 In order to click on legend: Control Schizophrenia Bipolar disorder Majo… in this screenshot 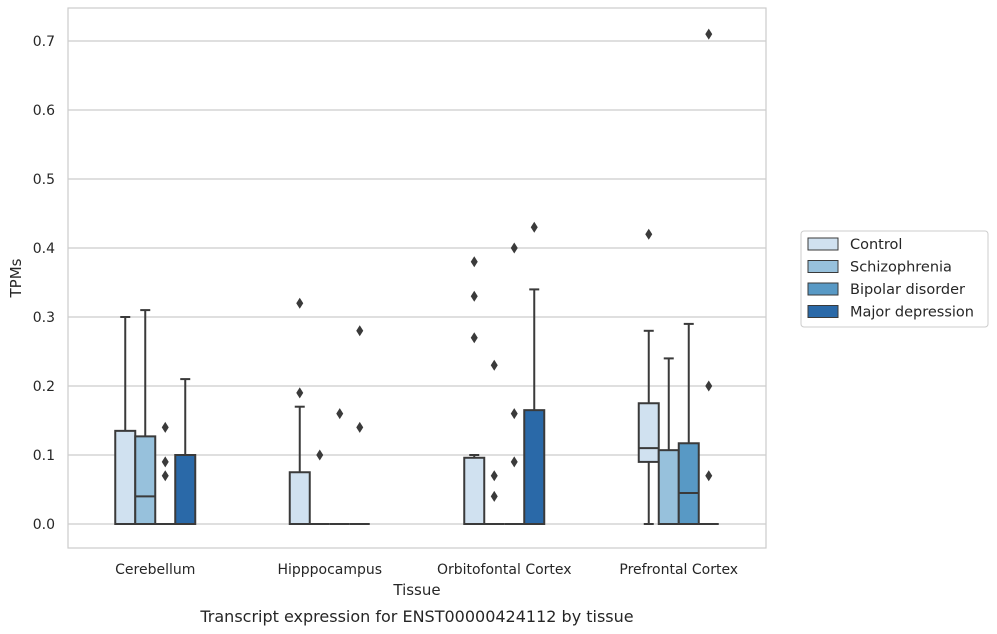, I will do `click(894, 279)`.